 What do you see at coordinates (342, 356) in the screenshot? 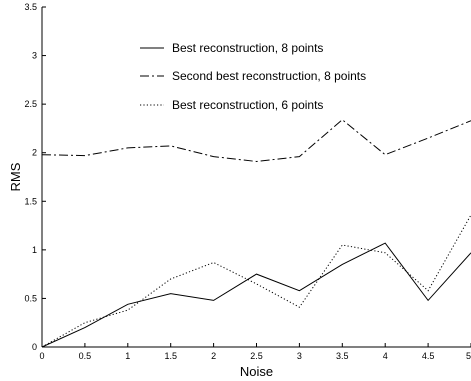
I see `x-tick-label: 3.5` at bounding box center [342, 356].